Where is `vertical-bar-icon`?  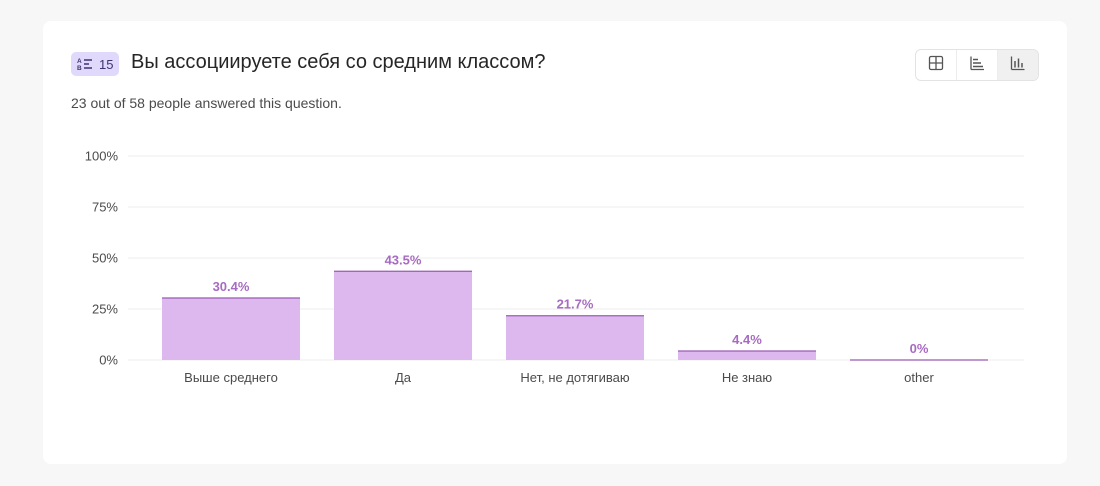
vertical-bar-icon is located at coordinates (1018, 65).